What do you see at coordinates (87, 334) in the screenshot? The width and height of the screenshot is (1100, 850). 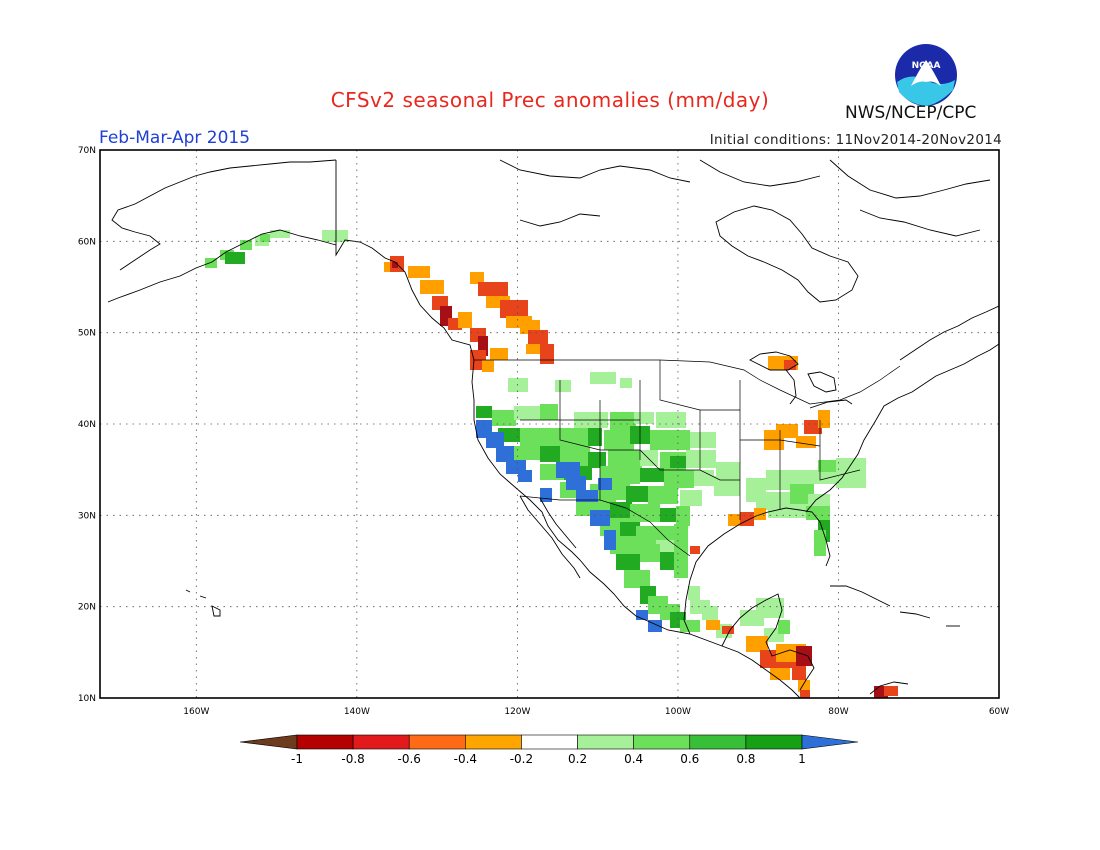 I see `lat-label: 50N` at bounding box center [87, 334].